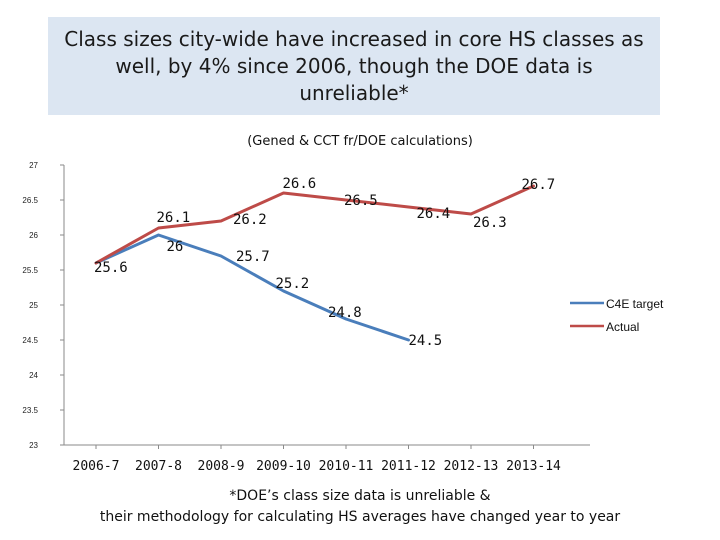 The height and width of the screenshot is (540, 720). Describe the element at coordinates (111, 268) in the screenshot. I see `data-label: 25.6` at that location.